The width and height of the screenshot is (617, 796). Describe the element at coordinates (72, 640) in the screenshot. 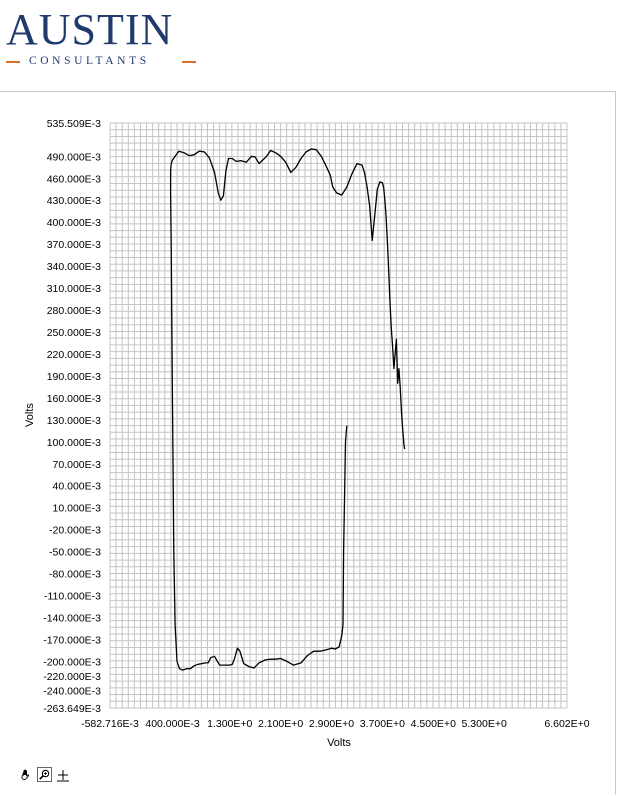

I see `y-tick-label: -170.000E-3` at that location.